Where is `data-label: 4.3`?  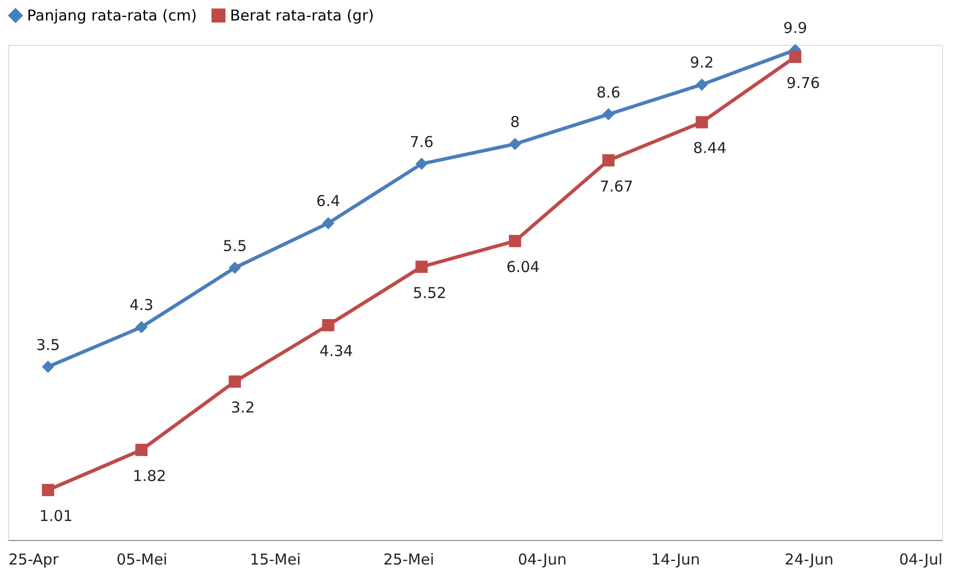 data-label: 4.3 is located at coordinates (142, 305).